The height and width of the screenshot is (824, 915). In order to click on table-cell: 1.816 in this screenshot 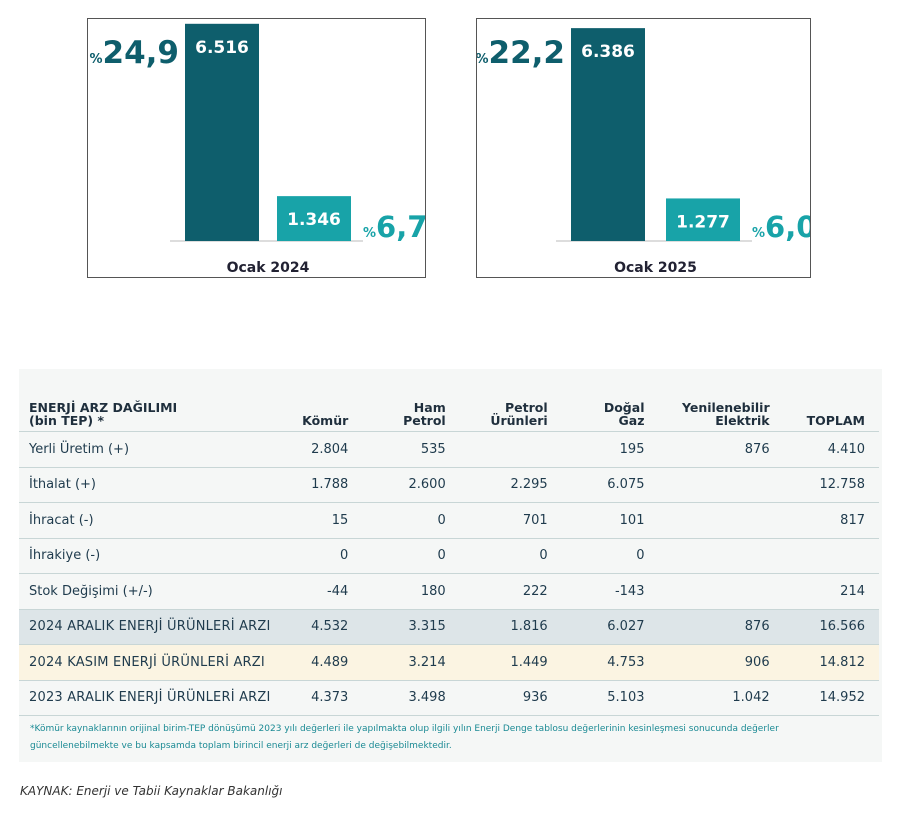, I will do `click(510, 627)`.